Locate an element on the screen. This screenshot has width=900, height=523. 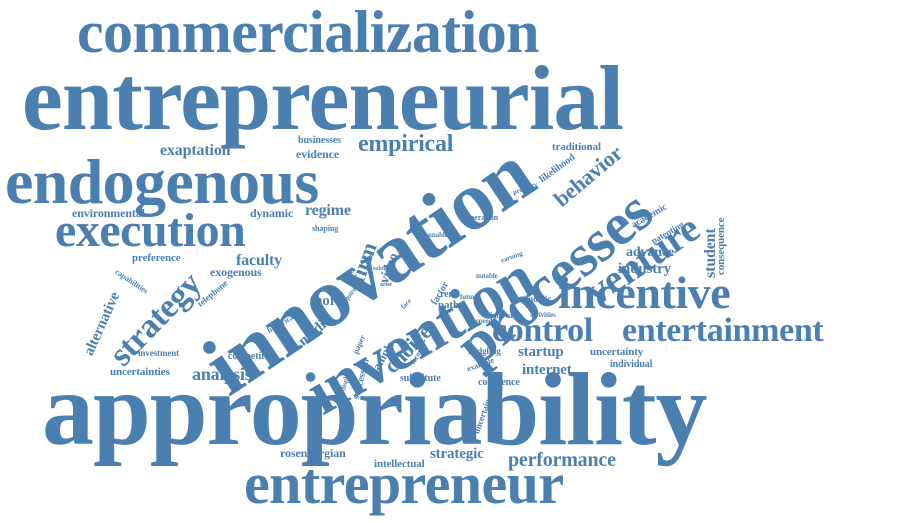
word-exaptation: exaptation is located at coordinates (195, 150).